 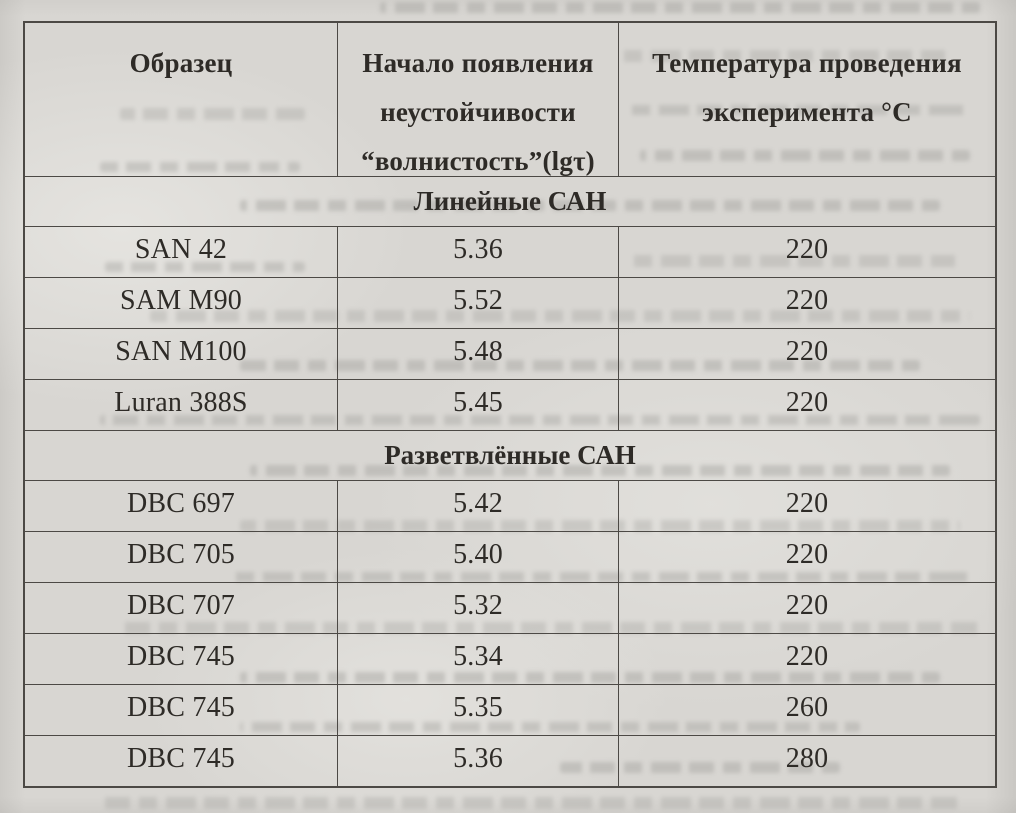 What do you see at coordinates (181, 300) in the screenshot?
I see `sample-cell: SAM M90` at bounding box center [181, 300].